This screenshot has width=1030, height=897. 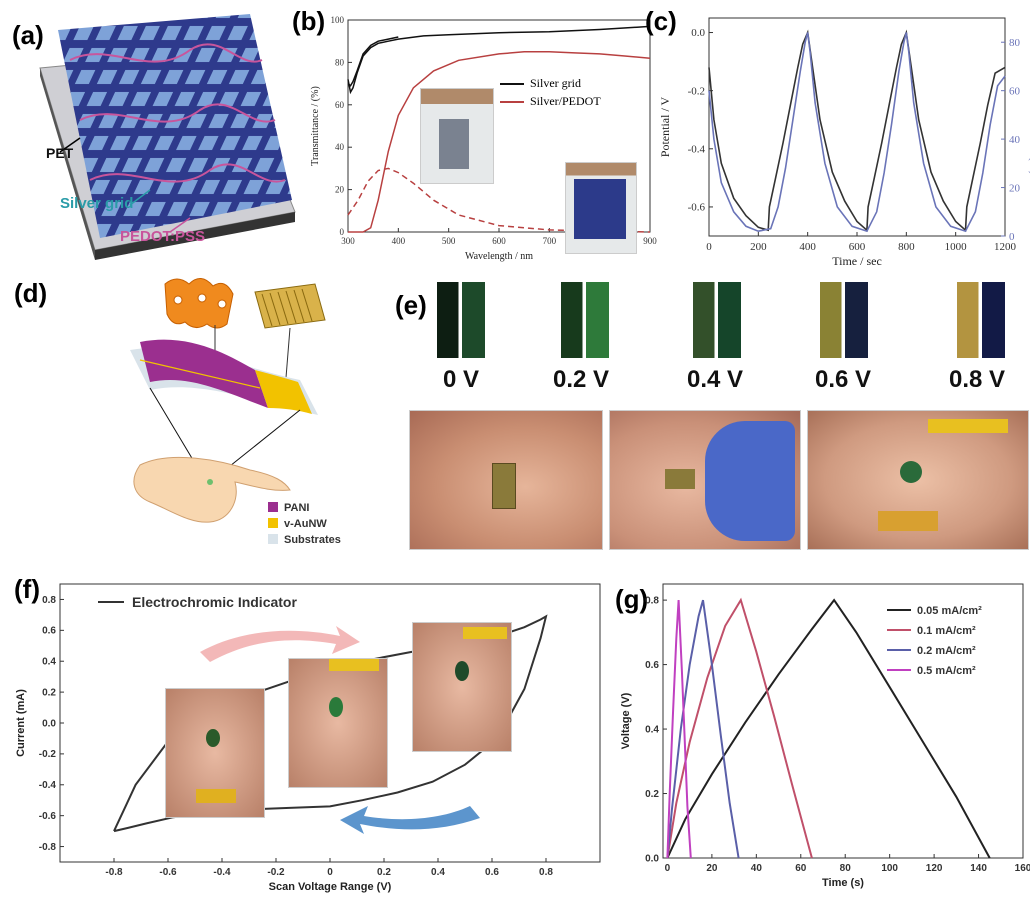 I want to click on x-tick-label: -0.8, so click(x=114, y=872).